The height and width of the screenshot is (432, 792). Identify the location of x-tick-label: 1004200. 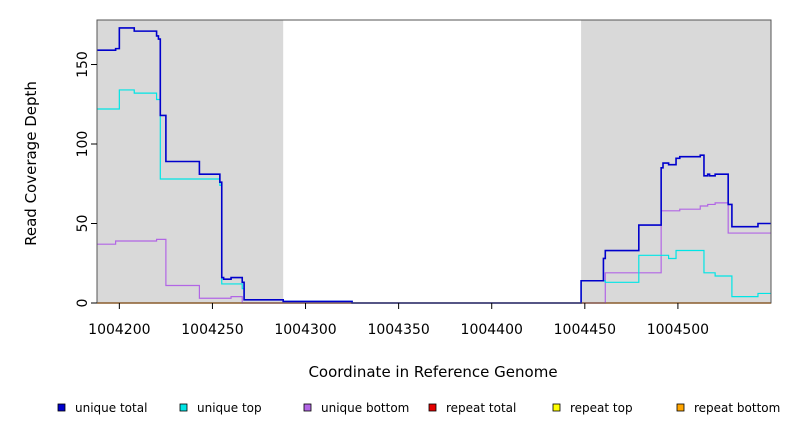
(119, 330).